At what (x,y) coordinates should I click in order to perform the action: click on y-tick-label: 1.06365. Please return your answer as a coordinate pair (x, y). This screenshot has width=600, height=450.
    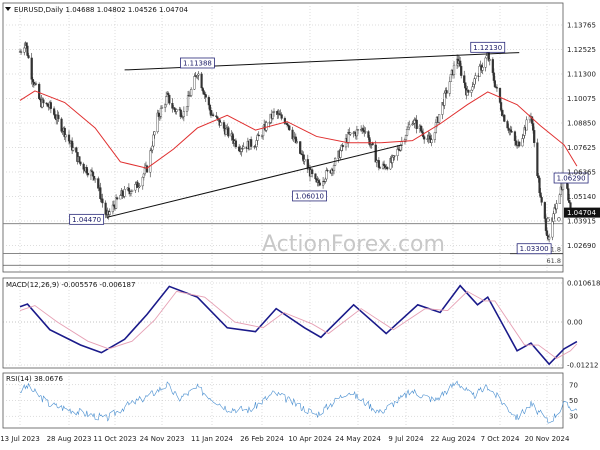
    Looking at the image, I should click on (581, 173).